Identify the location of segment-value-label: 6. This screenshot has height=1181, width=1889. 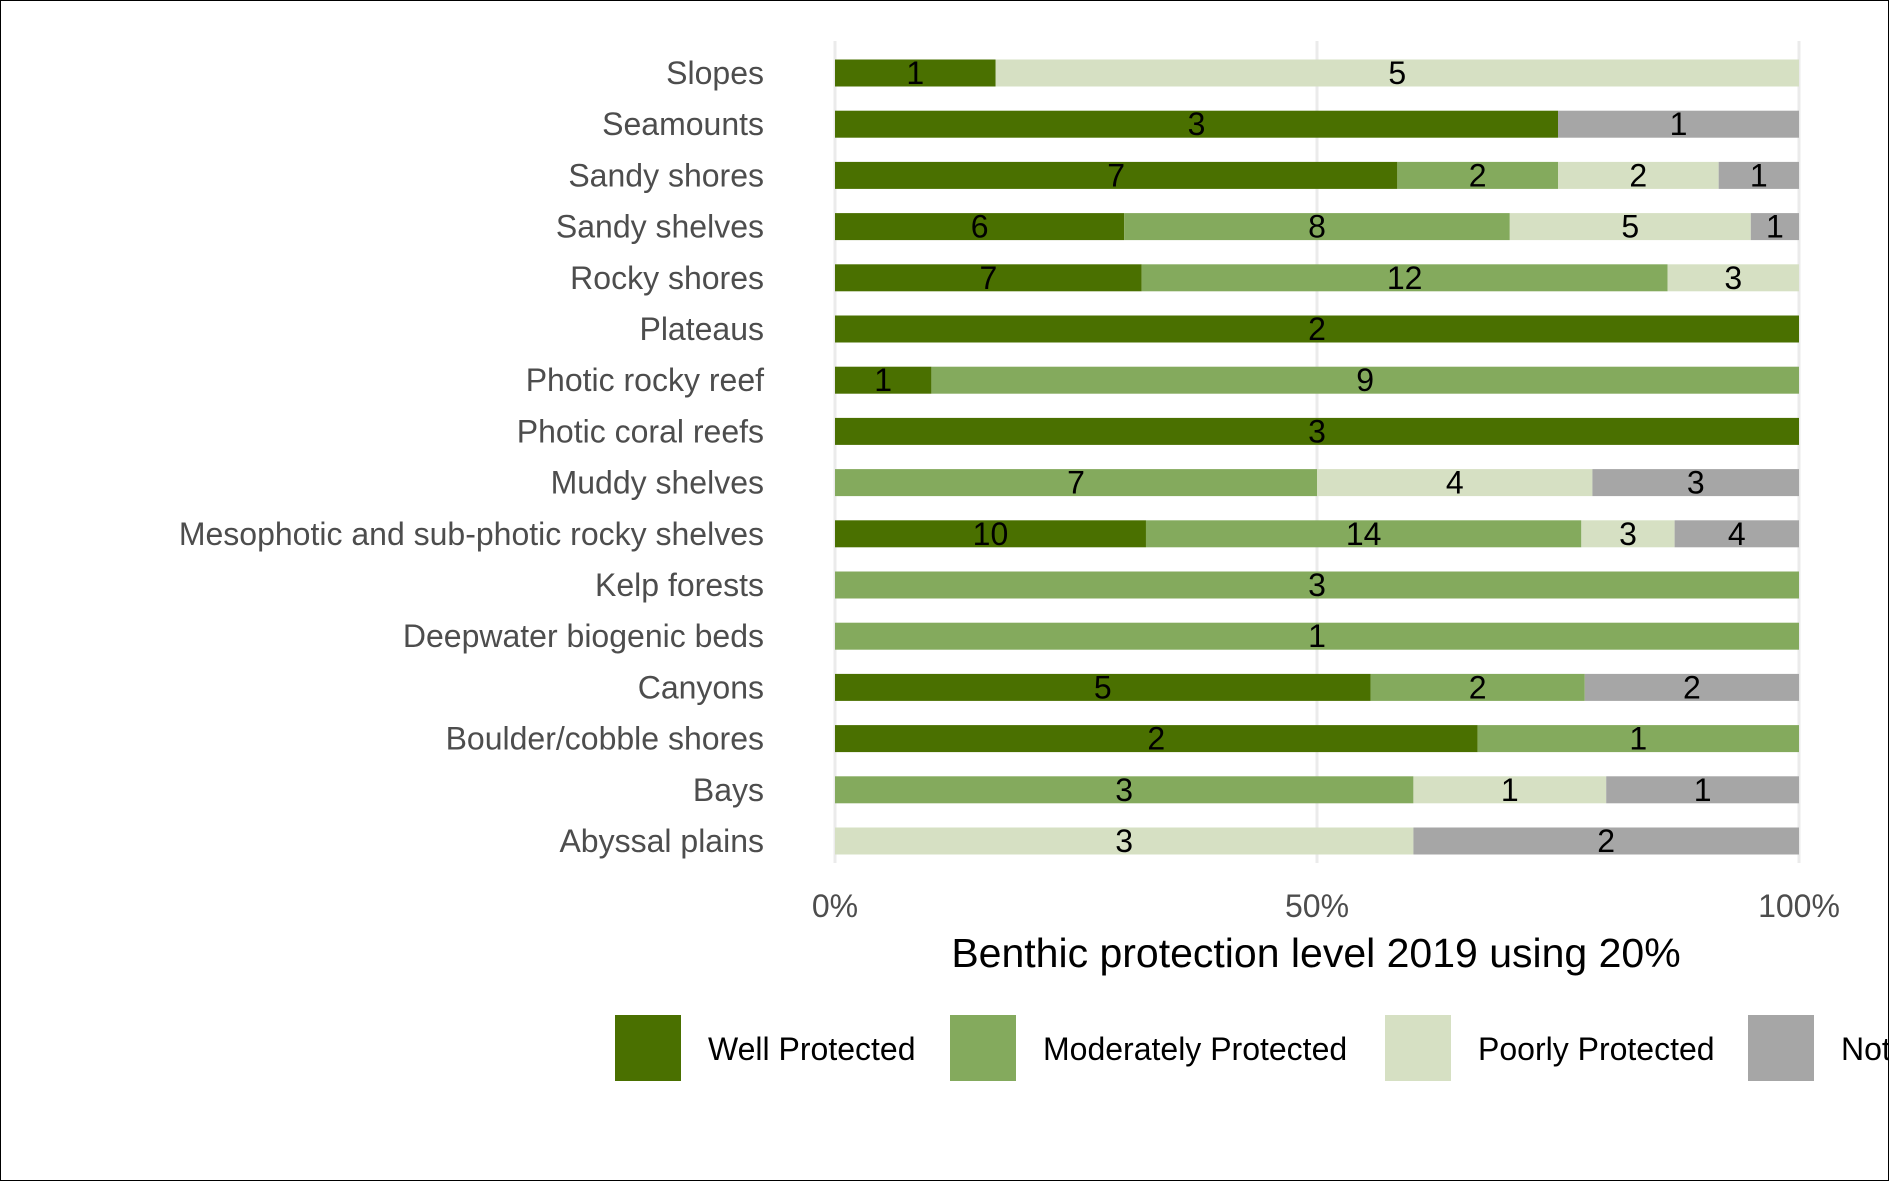
(980, 227).